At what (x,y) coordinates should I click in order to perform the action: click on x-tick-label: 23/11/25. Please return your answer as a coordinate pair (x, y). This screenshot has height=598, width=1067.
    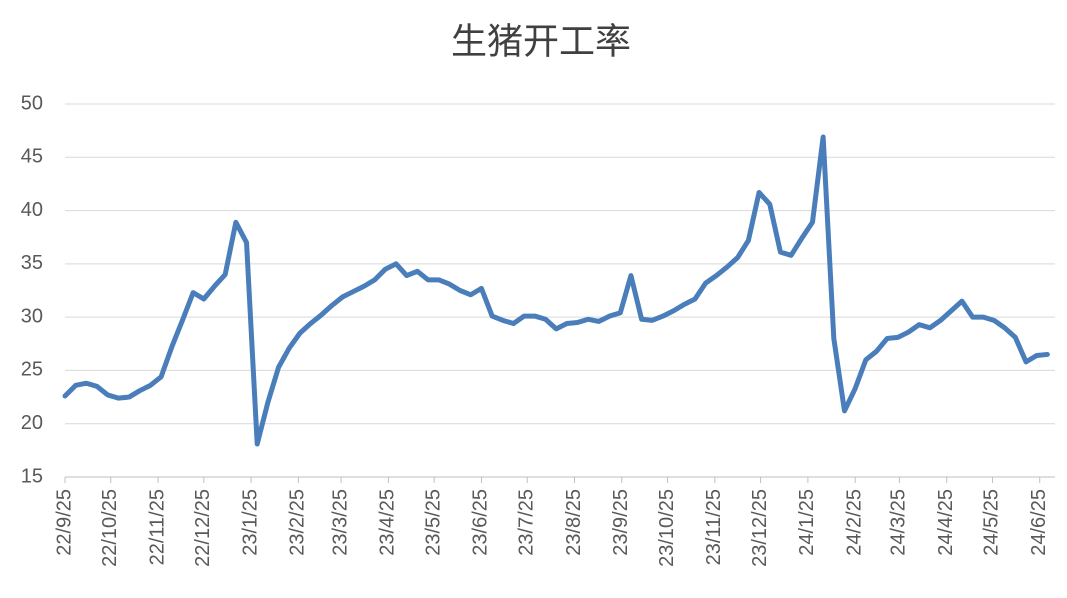
    Looking at the image, I should click on (714, 527).